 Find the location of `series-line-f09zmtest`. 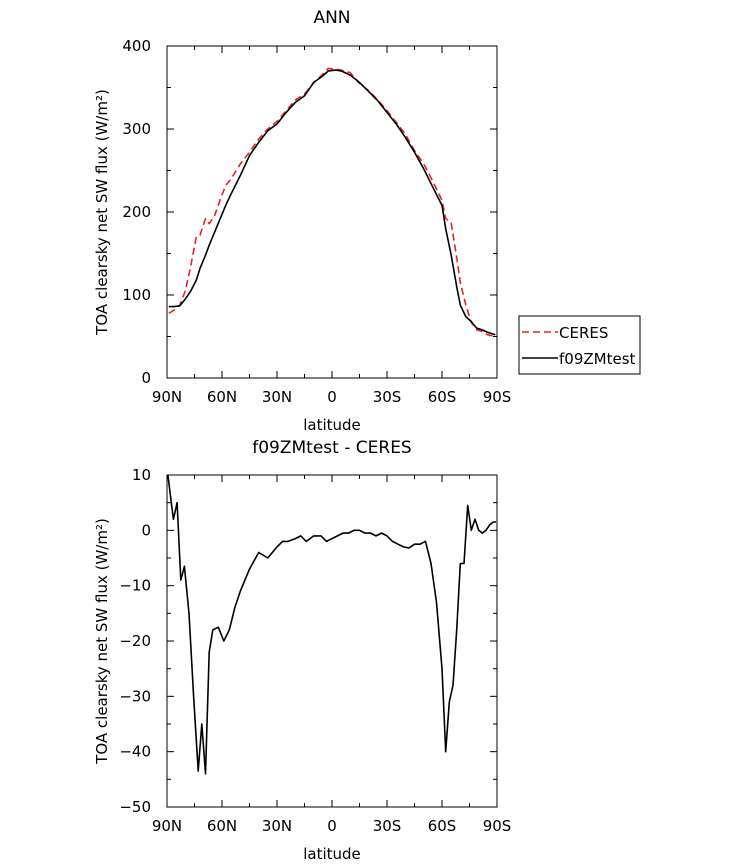

series-line-f09zmtest is located at coordinates (332, 202).